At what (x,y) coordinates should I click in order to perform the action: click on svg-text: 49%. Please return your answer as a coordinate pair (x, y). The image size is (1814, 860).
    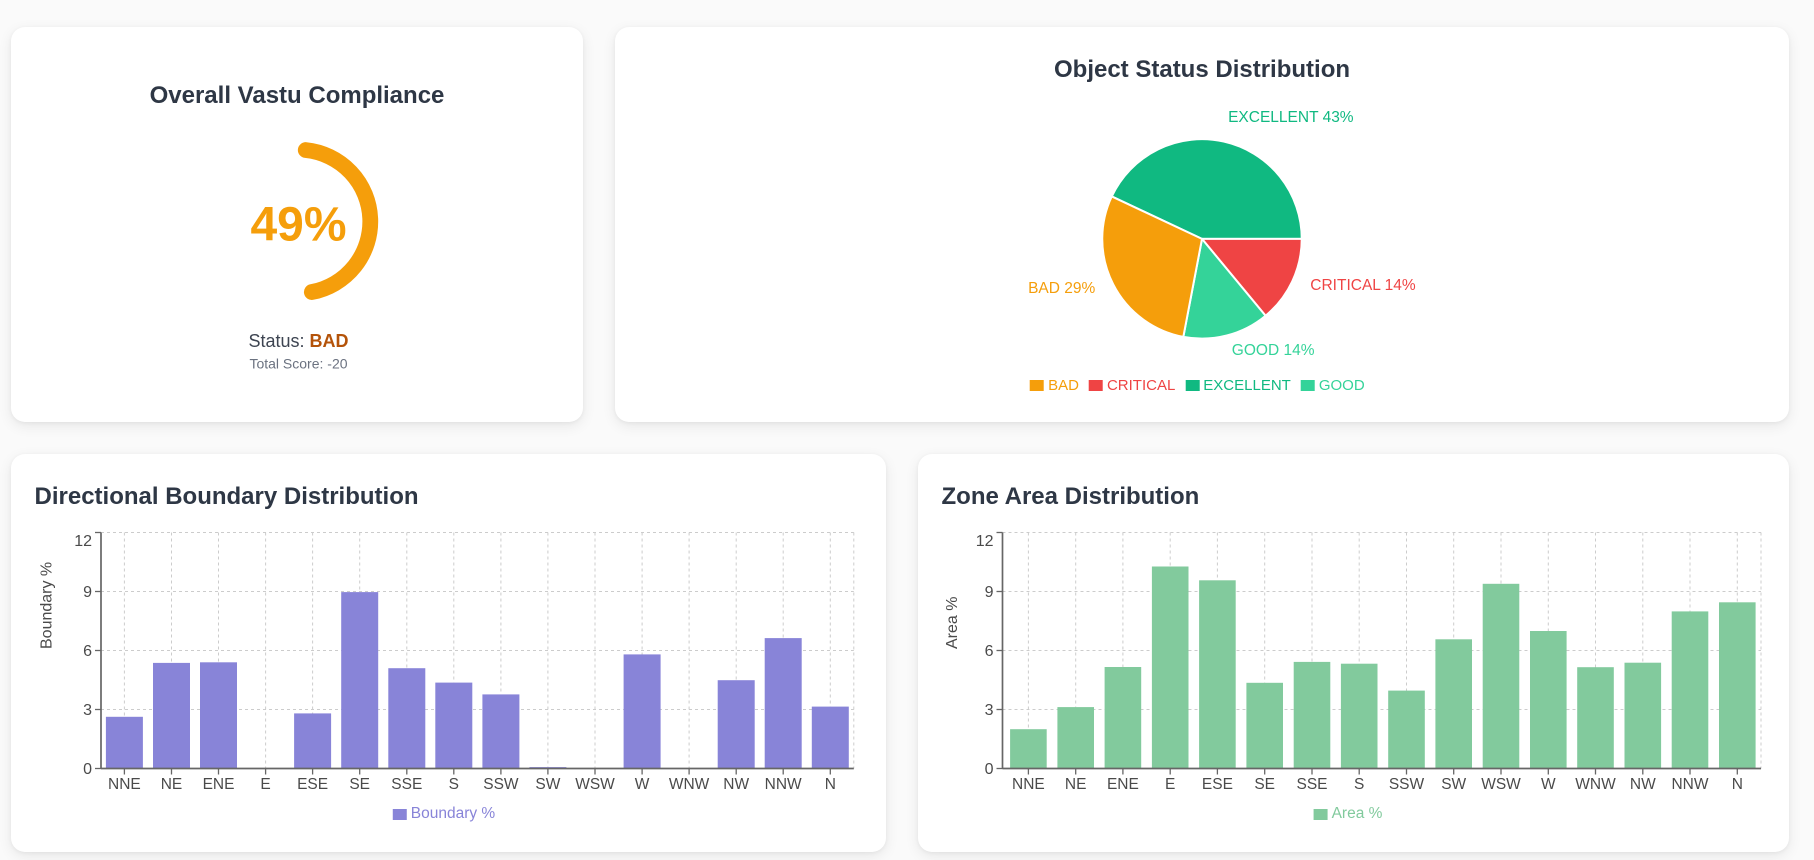
    Looking at the image, I should click on (298, 225).